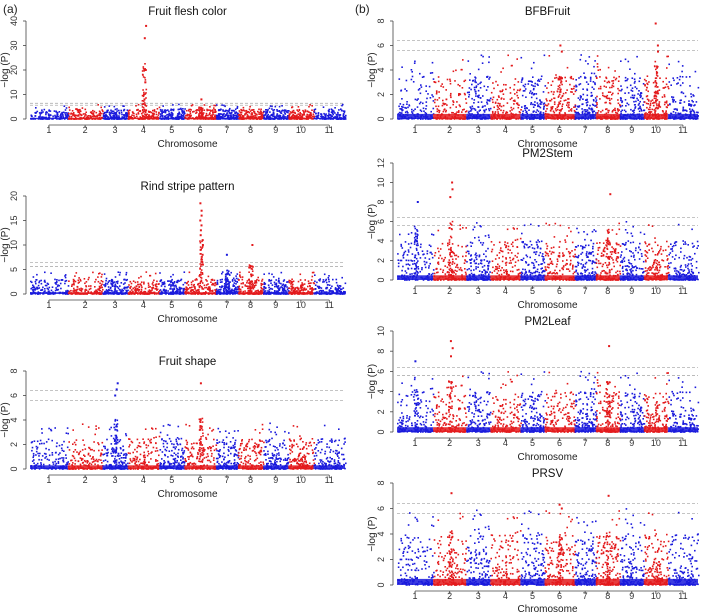 The height and width of the screenshot is (616, 709). What do you see at coordinates (115, 118) in the screenshot?
I see `snp-dense-band` at bounding box center [115, 118].